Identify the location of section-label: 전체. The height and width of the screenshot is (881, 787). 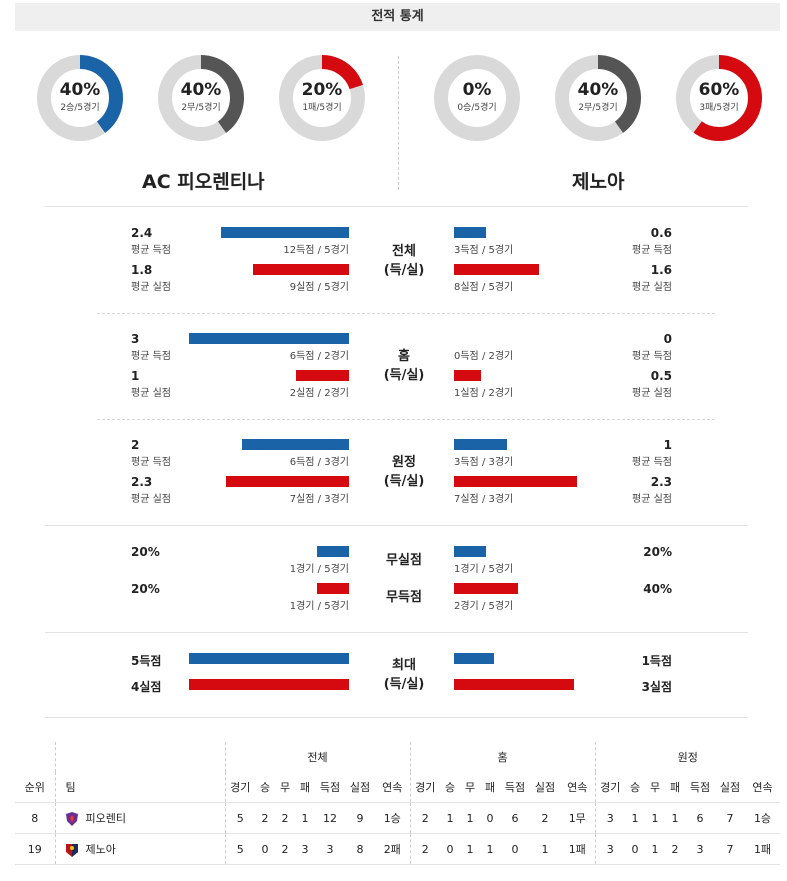
(404, 251).